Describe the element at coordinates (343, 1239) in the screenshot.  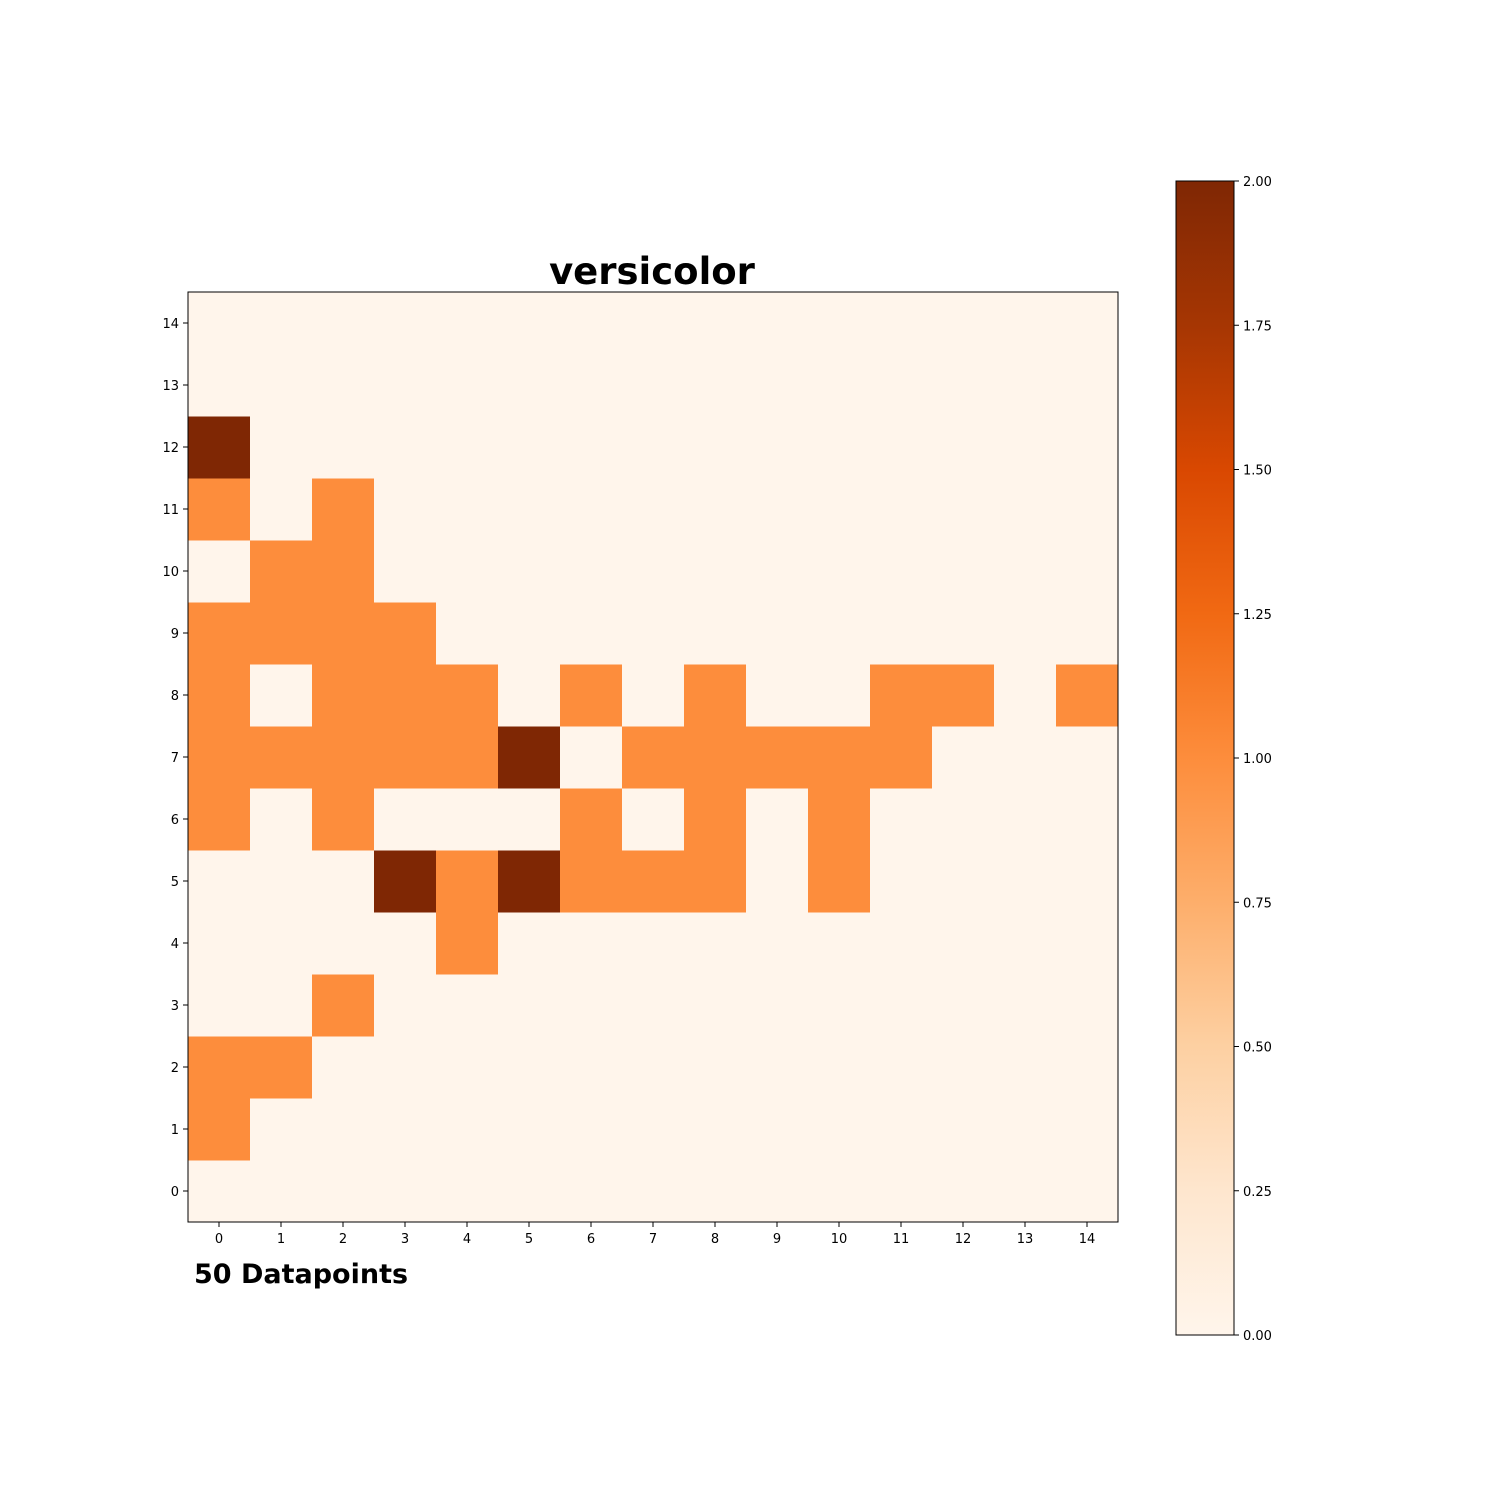
I see `x-tick-label: 2` at that location.